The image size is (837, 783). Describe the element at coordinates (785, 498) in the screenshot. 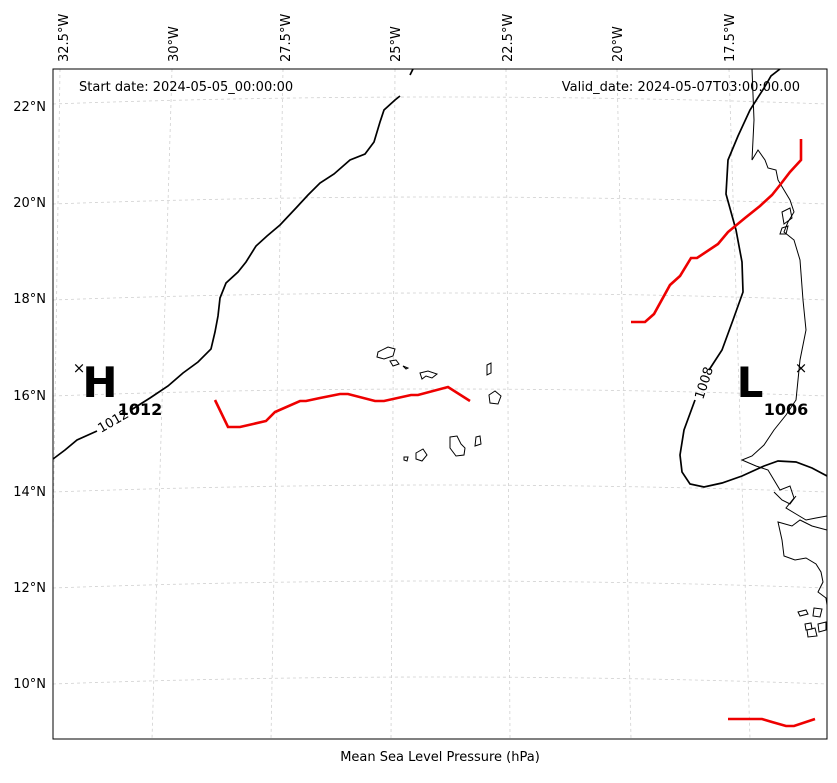

I see `gambia-river-coast` at that location.